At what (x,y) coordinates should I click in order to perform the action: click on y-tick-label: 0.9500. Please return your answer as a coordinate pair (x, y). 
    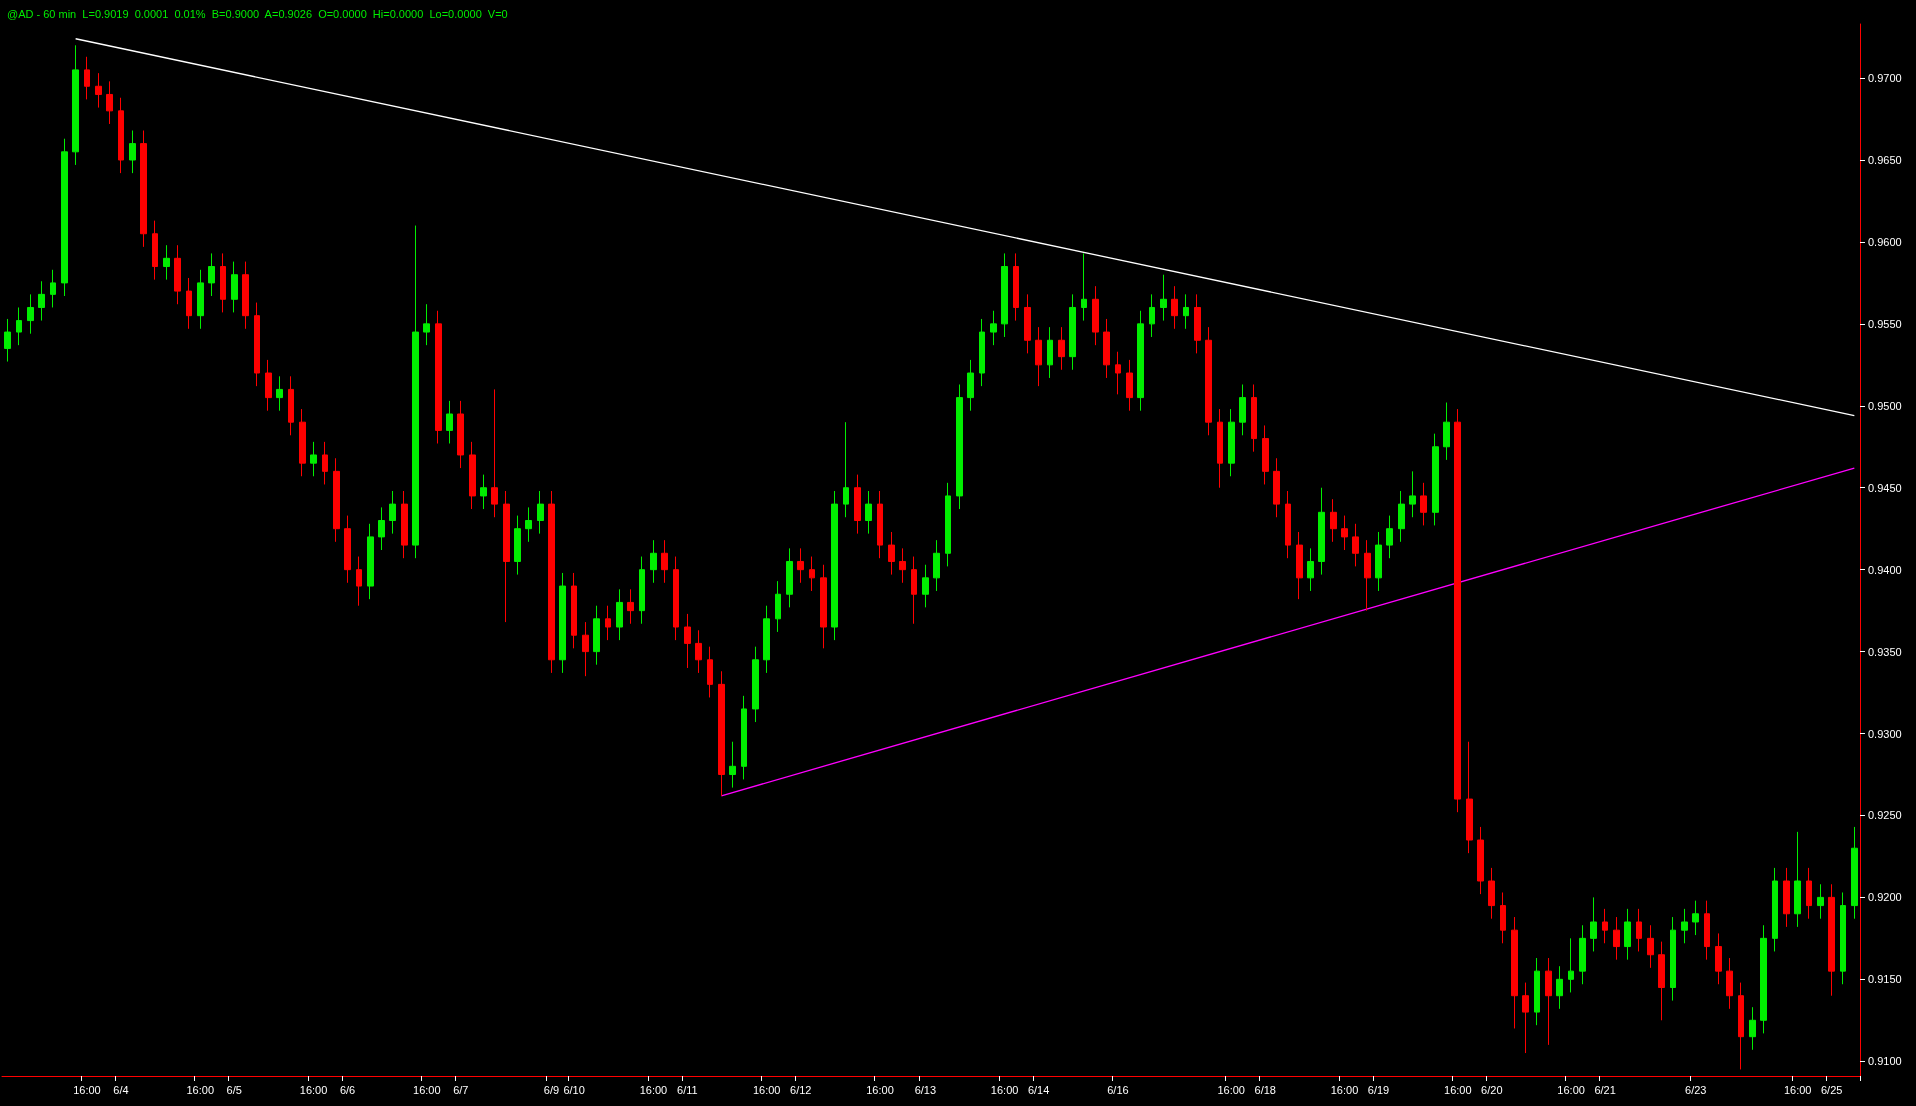
    Looking at the image, I should click on (1885, 405).